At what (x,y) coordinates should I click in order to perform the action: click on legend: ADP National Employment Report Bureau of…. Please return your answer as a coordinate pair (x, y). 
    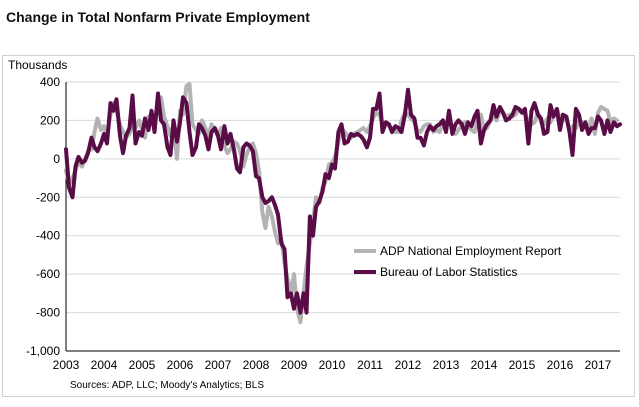
    Looking at the image, I should click on (458, 261).